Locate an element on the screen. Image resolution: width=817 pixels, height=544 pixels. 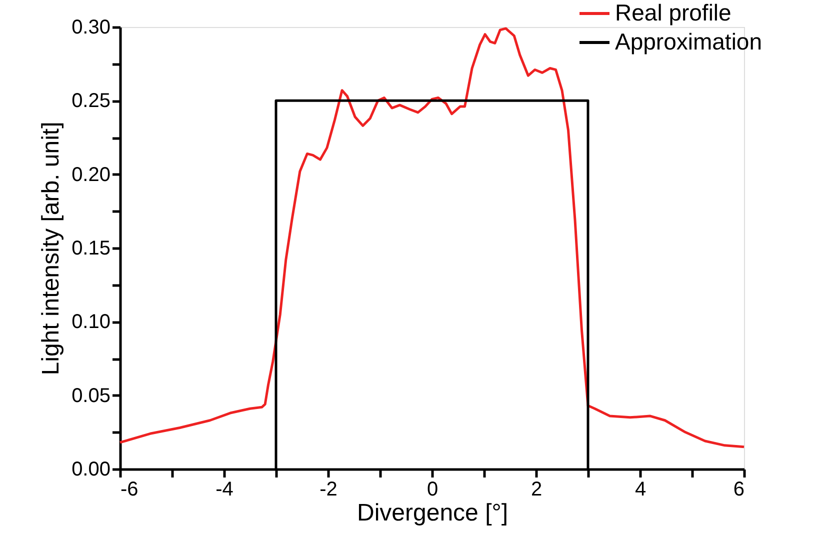
y-tick-label: 0.15 is located at coordinates (91, 249).